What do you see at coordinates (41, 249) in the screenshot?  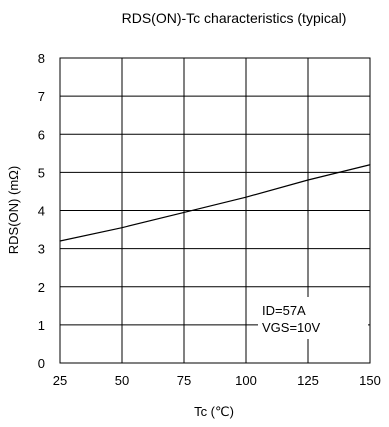 I see `y-tick-label: 3` at bounding box center [41, 249].